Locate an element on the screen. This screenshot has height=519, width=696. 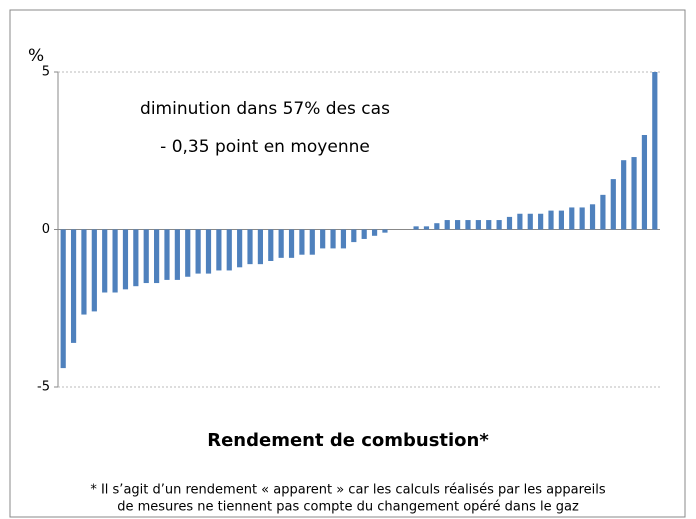
annotation: - 0,35 point en moyenne is located at coordinates (265, 147).